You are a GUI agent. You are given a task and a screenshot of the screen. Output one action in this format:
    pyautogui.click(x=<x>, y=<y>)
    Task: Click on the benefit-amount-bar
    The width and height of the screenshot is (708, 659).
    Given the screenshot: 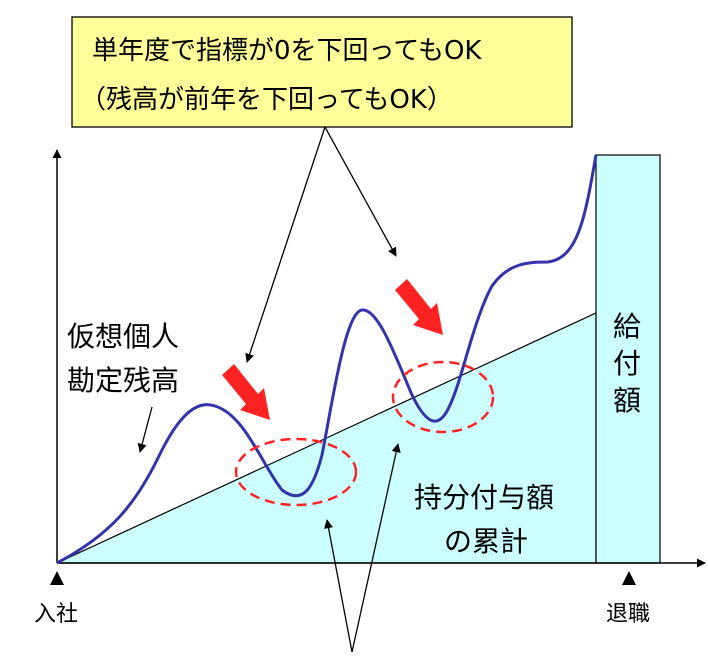 What is the action you would take?
    pyautogui.click(x=628, y=359)
    